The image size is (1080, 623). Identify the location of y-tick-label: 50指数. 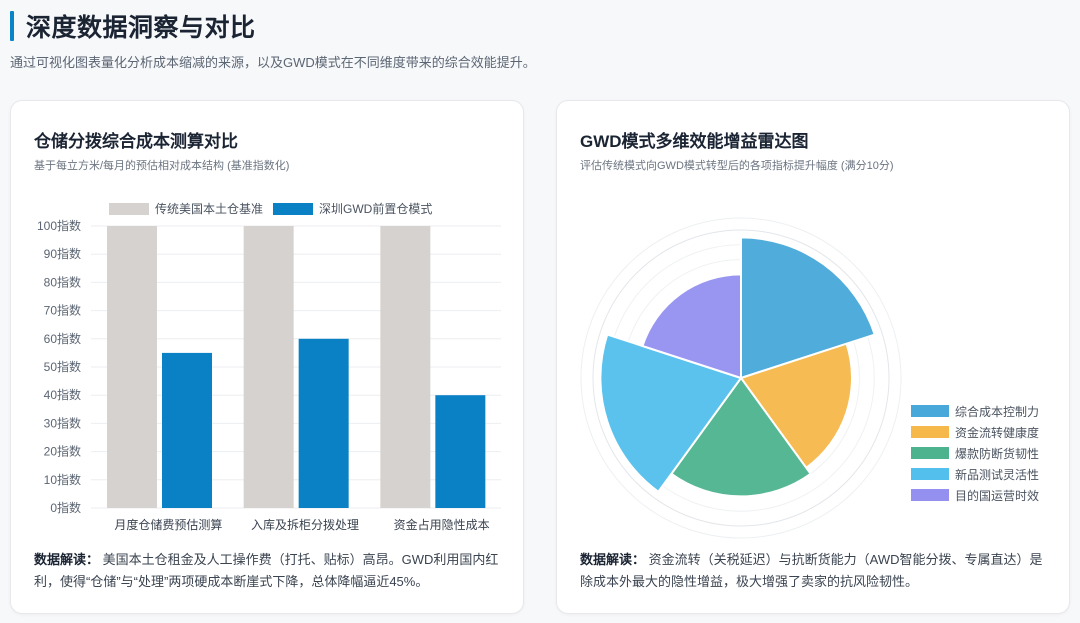
(62, 366).